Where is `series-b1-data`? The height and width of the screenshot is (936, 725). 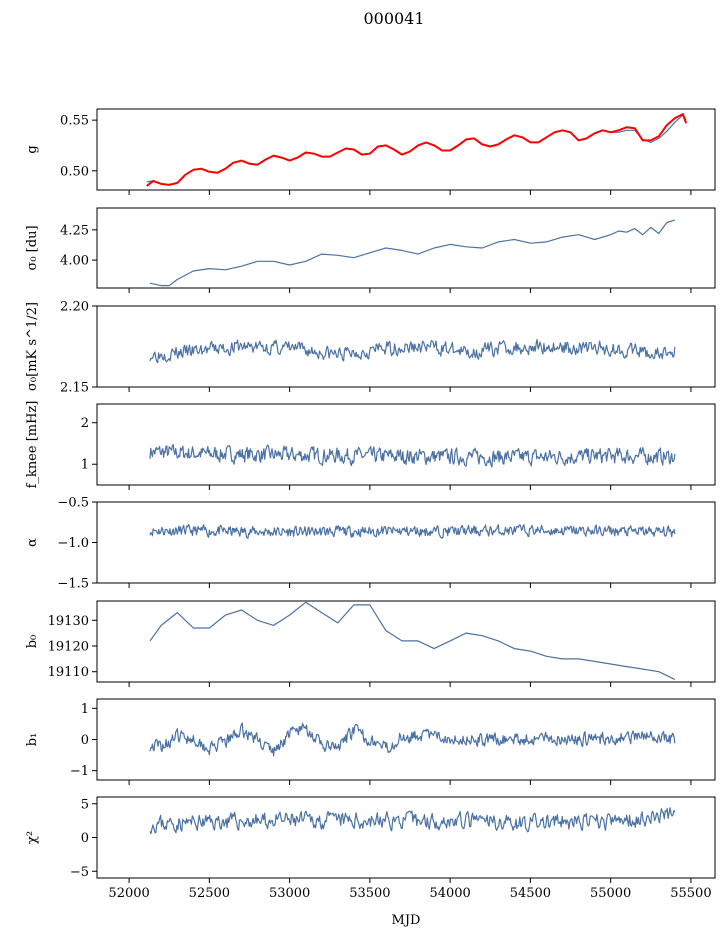
series-b1-data is located at coordinates (412, 739).